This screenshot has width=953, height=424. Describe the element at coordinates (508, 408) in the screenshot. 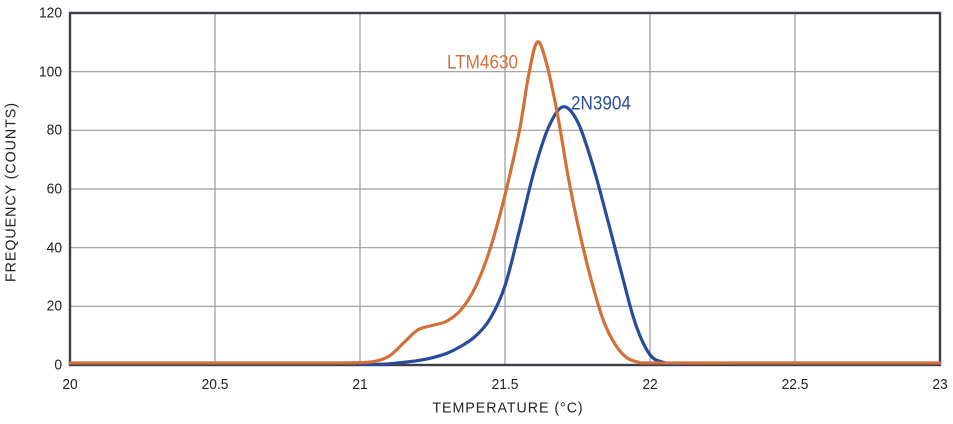

I see `x-axis-title: TEMPERATURE (°C)` at that location.